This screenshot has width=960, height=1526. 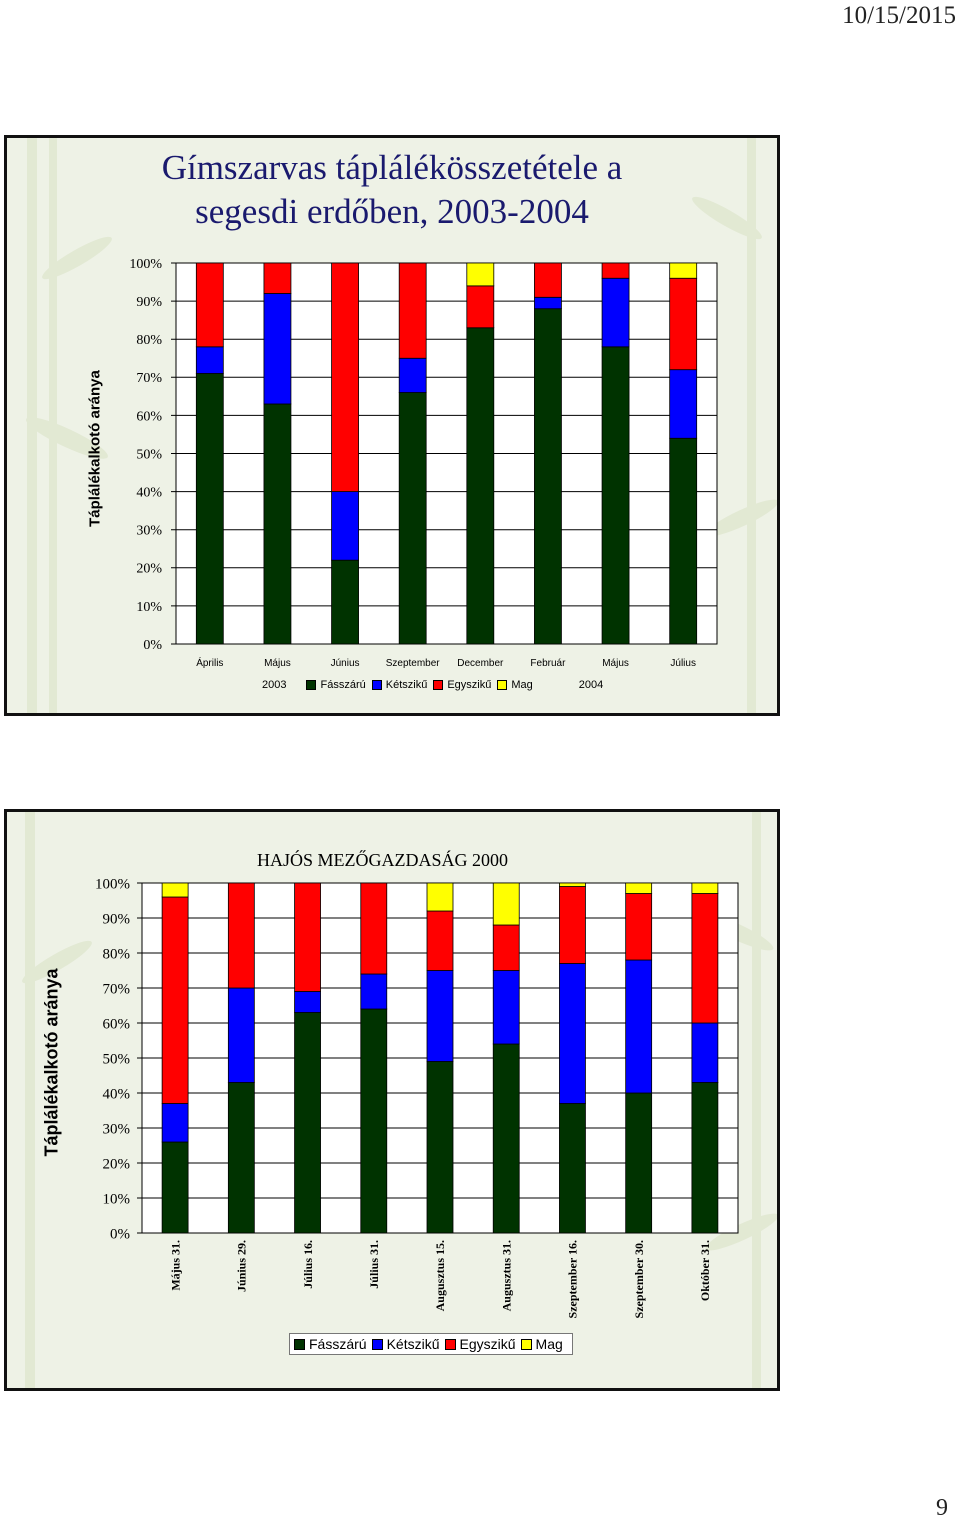 I want to click on x-tick-label: Augusztus 15., so click(x=440, y=1275).